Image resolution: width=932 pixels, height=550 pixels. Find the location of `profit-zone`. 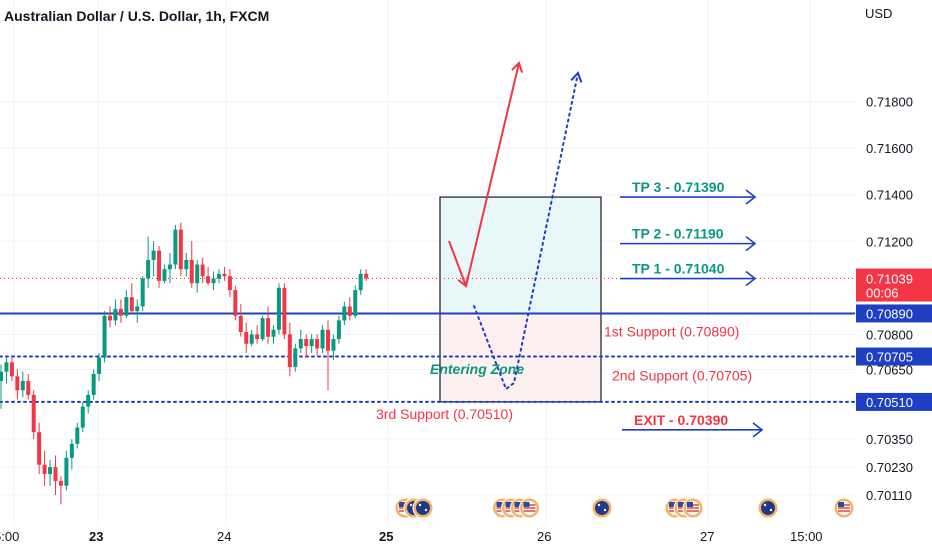

profit-zone is located at coordinates (520, 255).